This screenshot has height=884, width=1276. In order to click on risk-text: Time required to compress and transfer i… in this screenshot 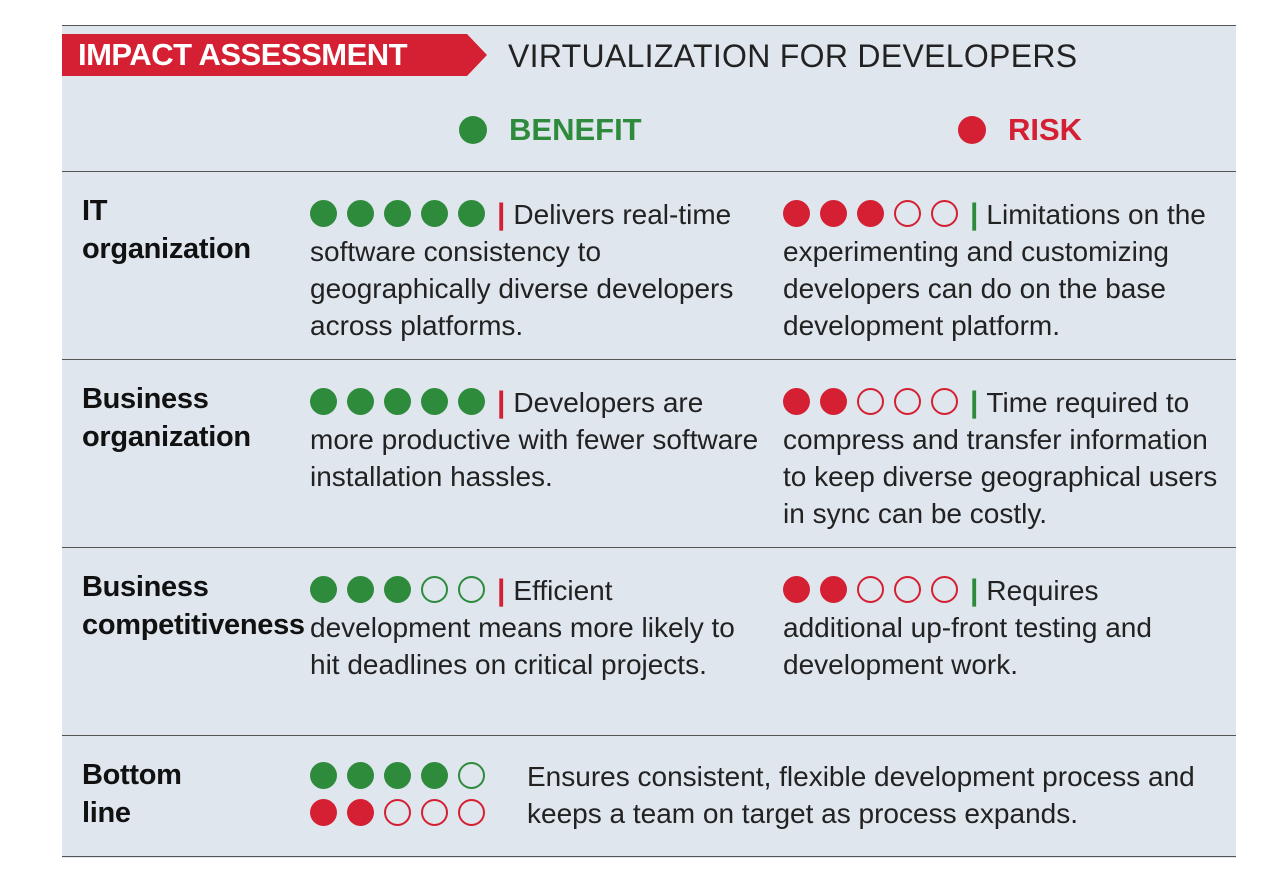, I will do `click(1000, 458)`.